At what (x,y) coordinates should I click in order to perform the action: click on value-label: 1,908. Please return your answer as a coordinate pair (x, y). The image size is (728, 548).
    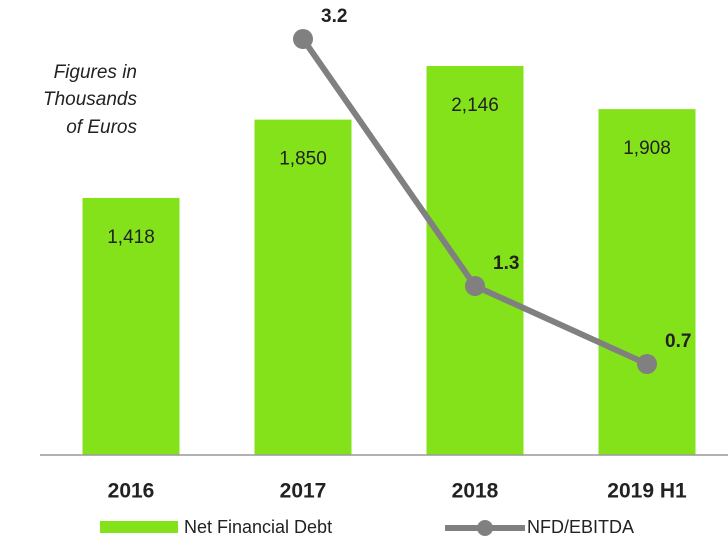
    Looking at the image, I should click on (647, 148).